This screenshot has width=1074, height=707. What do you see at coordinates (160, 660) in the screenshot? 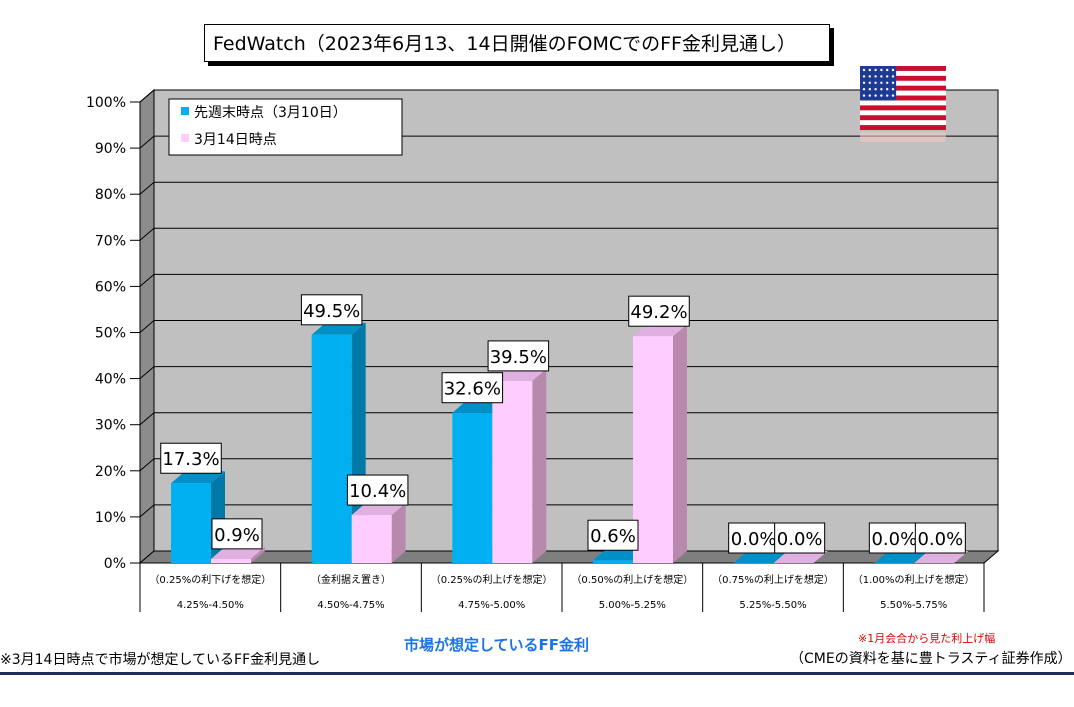
I see `footnote-left: ※3月14日時点で市場が想定しているFF金利見通し` at bounding box center [160, 660].